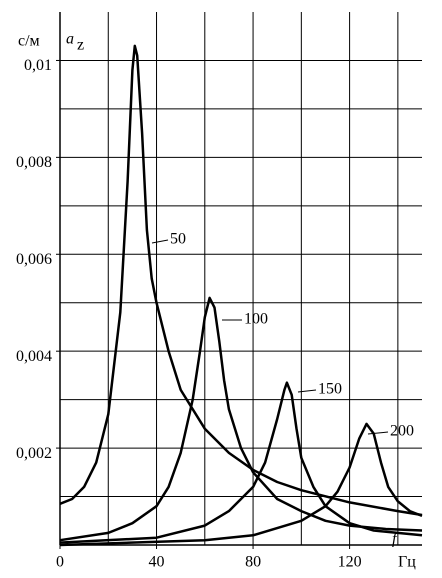  I want to click on y-label-subscript: z, so click(80, 45).